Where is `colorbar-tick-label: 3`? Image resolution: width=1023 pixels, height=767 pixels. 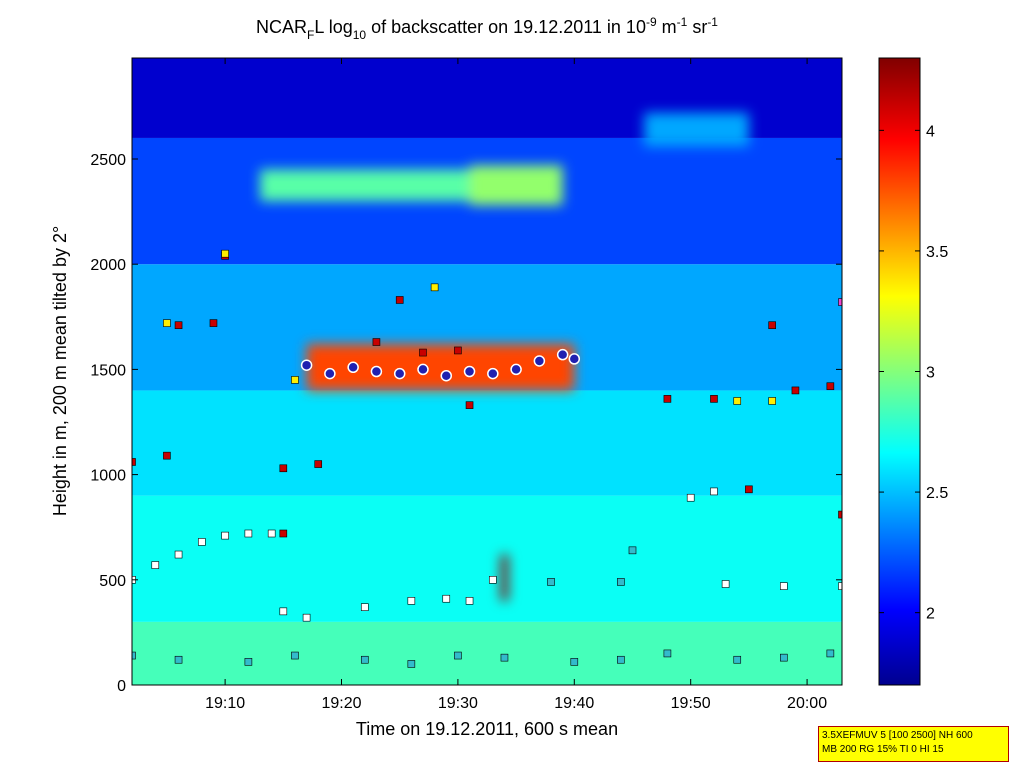 colorbar-tick-label: 3 is located at coordinates (930, 373).